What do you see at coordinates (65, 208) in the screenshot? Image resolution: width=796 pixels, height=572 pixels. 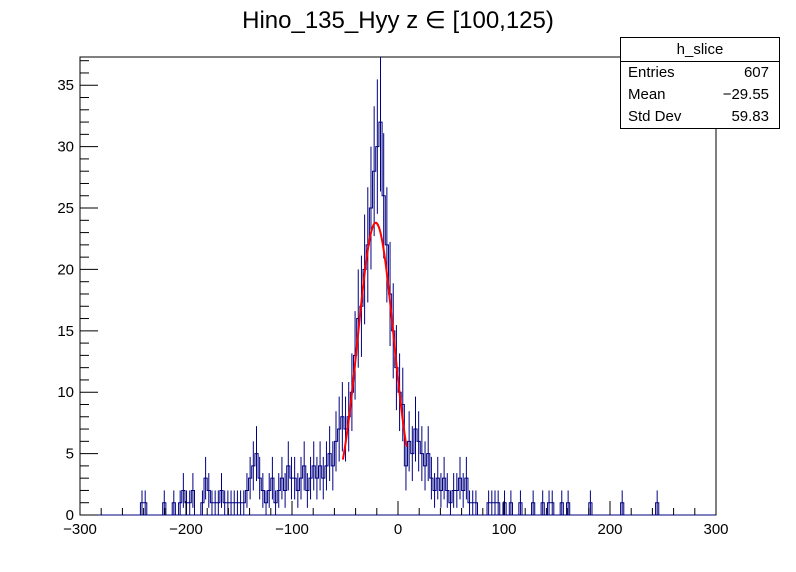 I see `y-tick-label: 25` at bounding box center [65, 208].